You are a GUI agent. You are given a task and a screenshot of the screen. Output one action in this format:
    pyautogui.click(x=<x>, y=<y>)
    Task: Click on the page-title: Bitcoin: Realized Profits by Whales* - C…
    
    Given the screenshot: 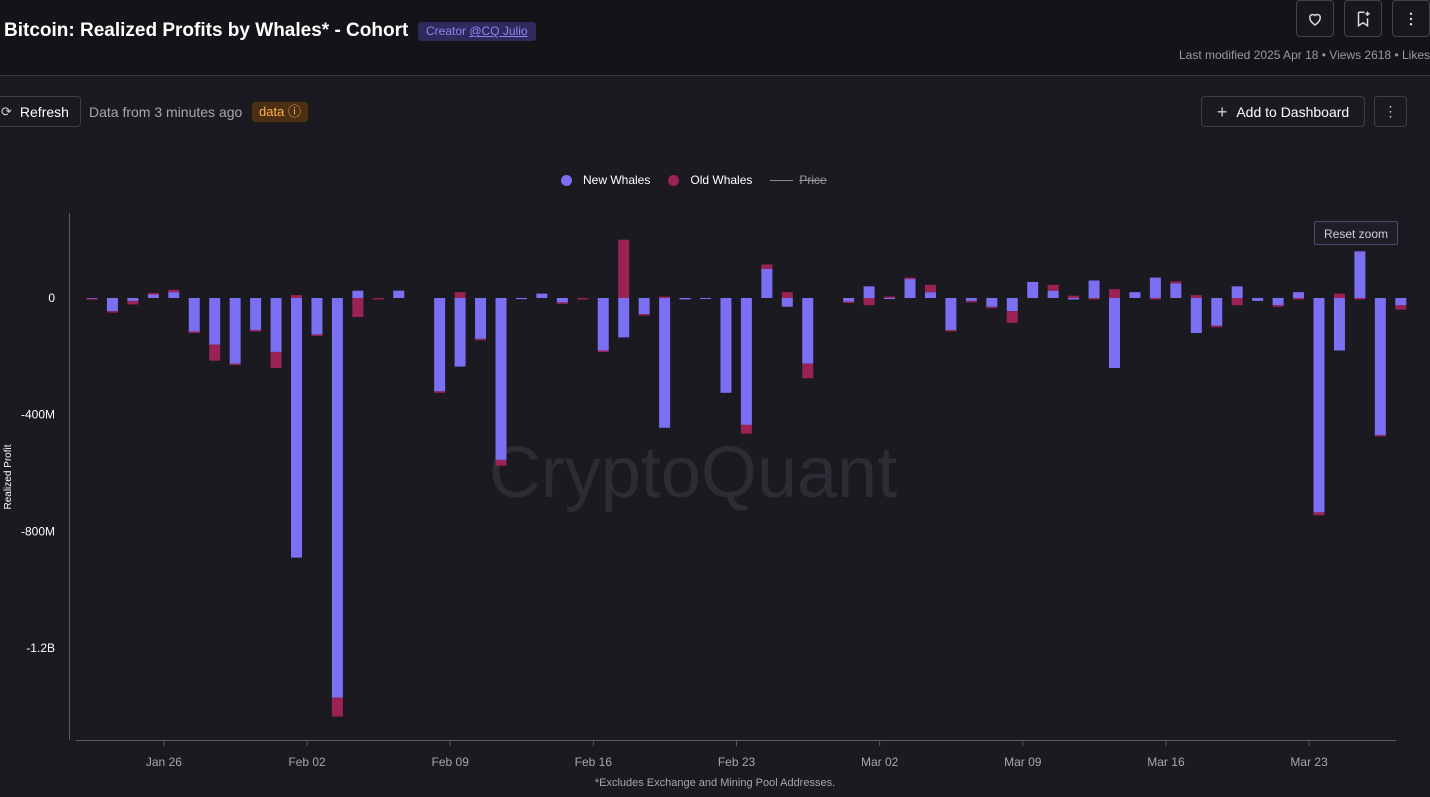 What is the action you would take?
    pyautogui.click(x=206, y=30)
    